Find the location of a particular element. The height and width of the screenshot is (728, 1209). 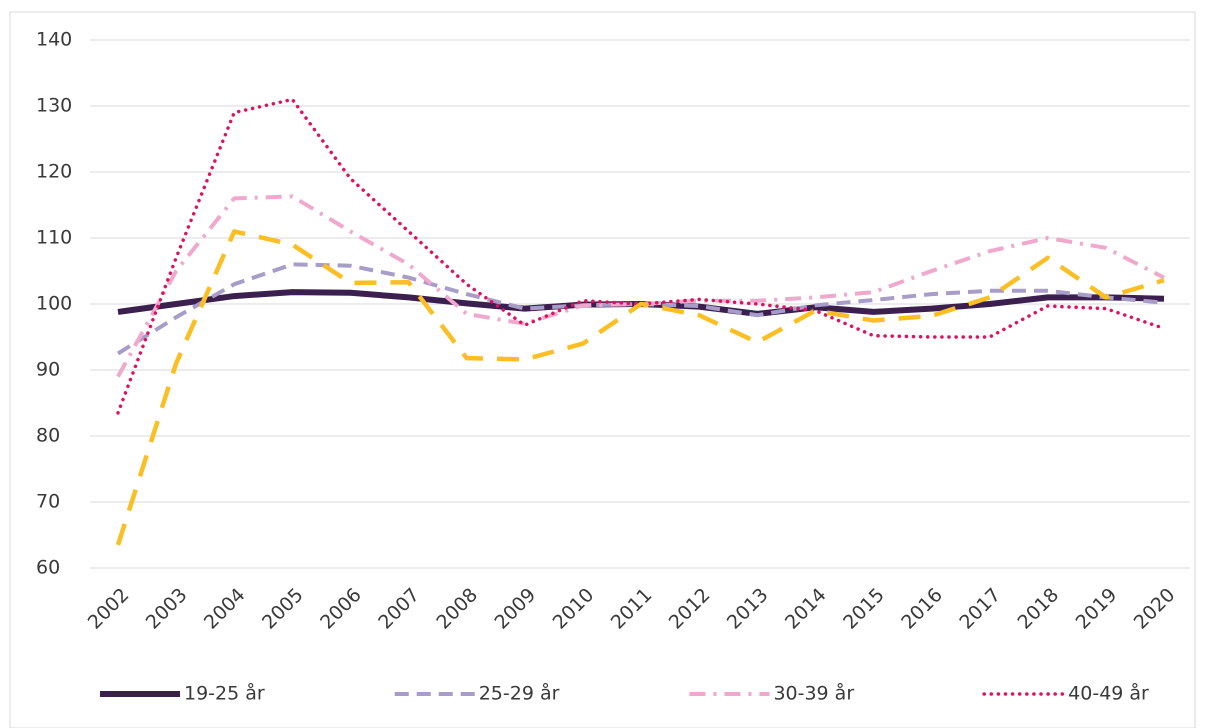

legend-label: 19-25 år is located at coordinates (224, 693).